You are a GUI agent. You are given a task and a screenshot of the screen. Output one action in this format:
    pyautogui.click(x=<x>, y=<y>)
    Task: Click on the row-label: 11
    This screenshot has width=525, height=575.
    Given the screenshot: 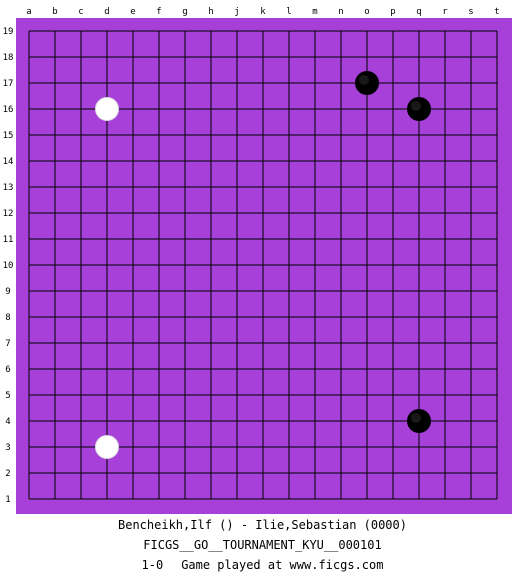 What is the action you would take?
    pyautogui.click(x=8, y=240)
    